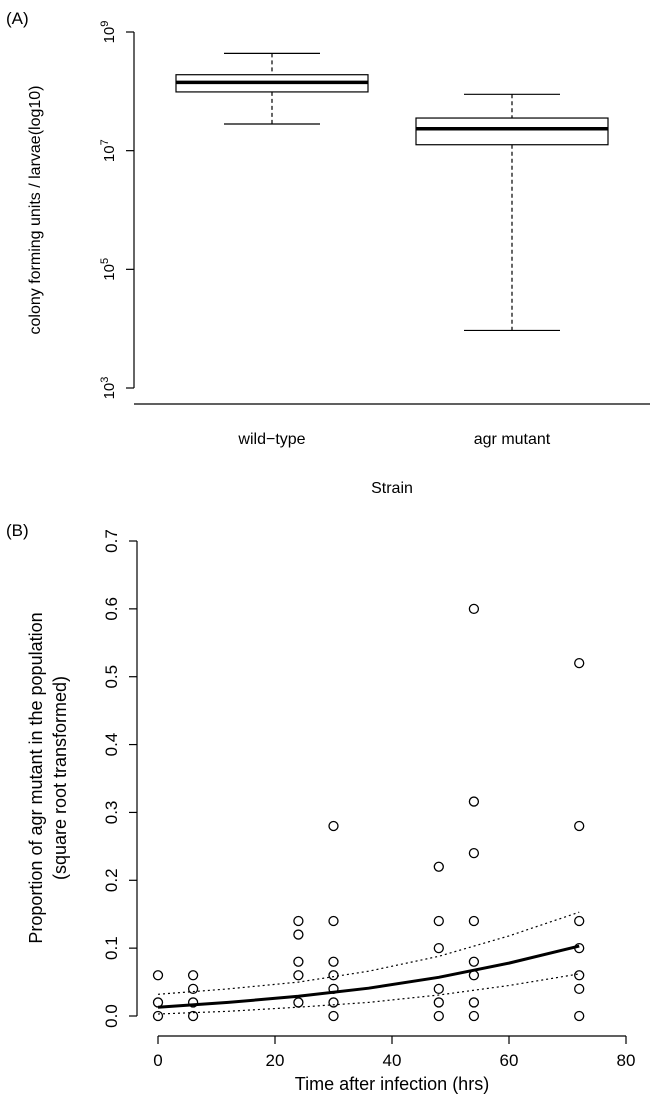 The height and width of the screenshot is (1098, 655). I want to click on b-x-tick-label: 0, so click(157, 1060).